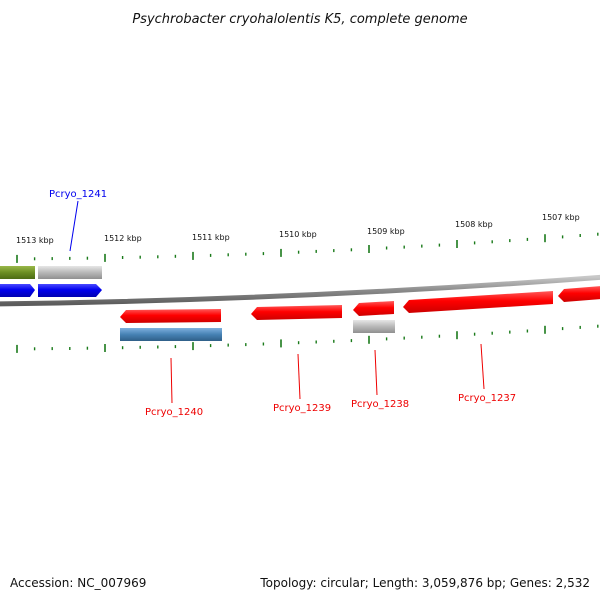 The height and width of the screenshot is (600, 600). What do you see at coordinates (374, 326) in the screenshot?
I see `pseudogene-feature-lower` at bounding box center [374, 326].